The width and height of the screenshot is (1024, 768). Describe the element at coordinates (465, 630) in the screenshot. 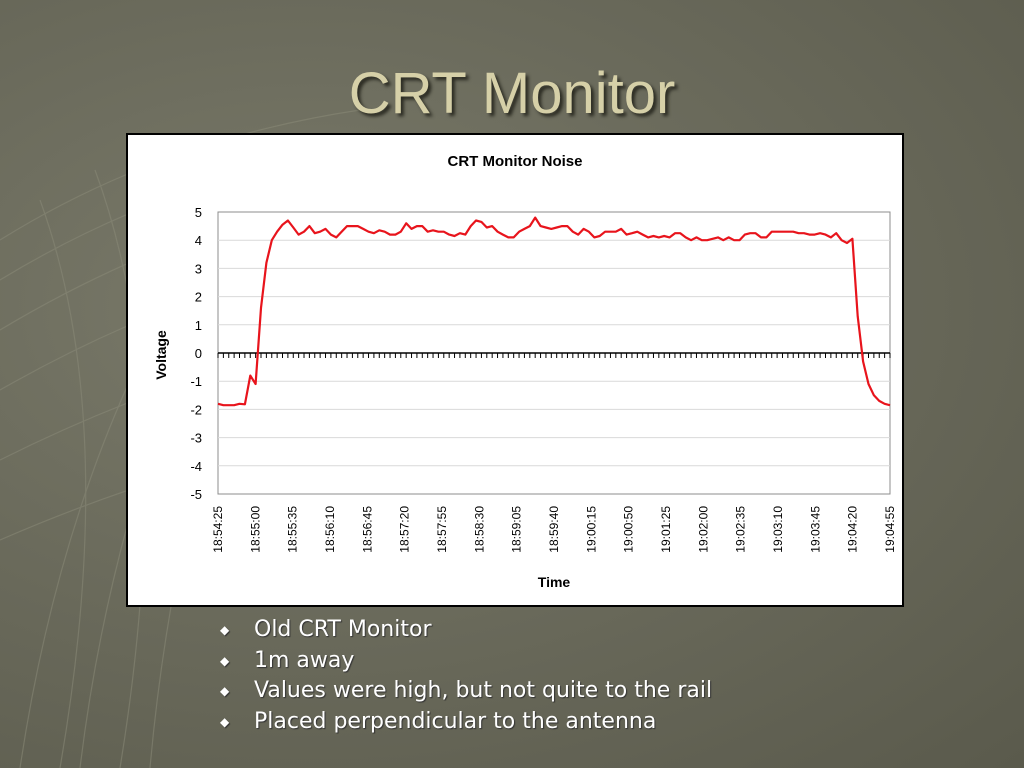

I see `bullet-item: ◆ Old CRT Monitor` at that location.